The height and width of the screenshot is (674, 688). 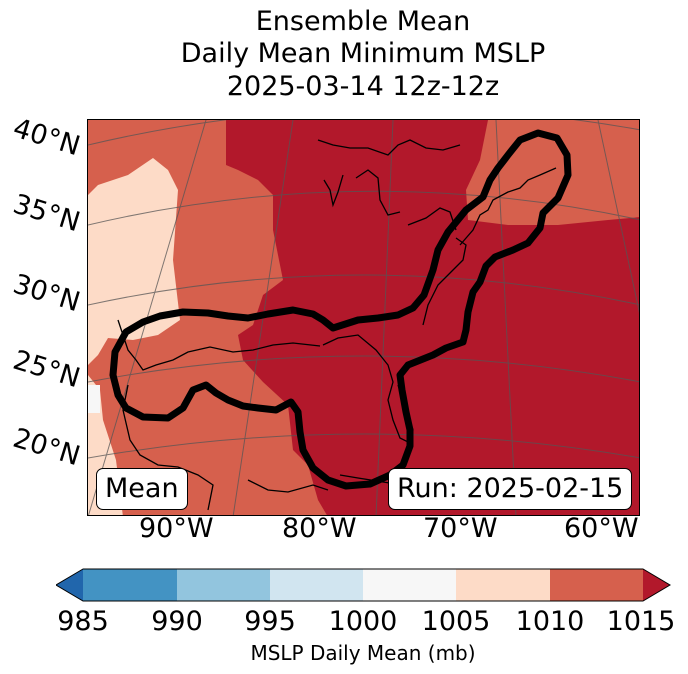 I want to click on lat-label-20: 20°N, so click(x=46, y=447).